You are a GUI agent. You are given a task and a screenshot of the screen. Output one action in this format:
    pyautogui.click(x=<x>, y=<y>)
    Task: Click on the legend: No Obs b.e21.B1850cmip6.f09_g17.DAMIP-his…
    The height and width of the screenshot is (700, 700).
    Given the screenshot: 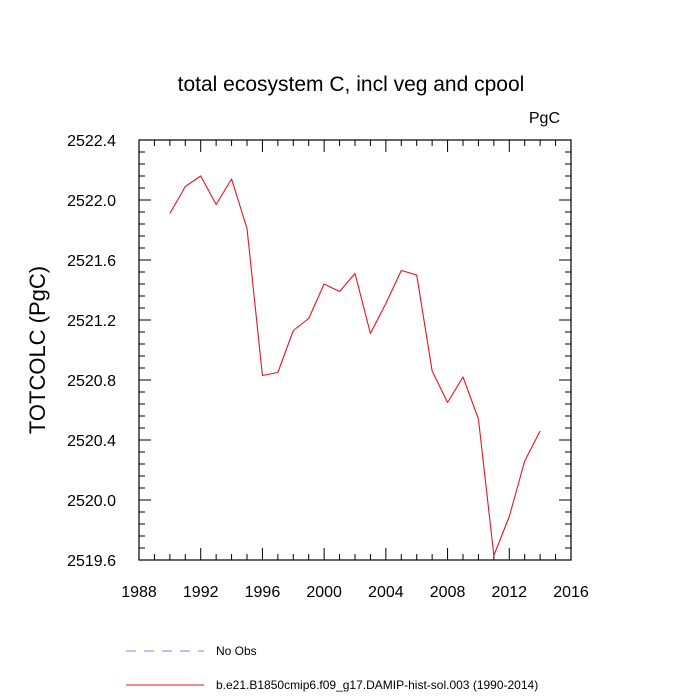 What is the action you would take?
    pyautogui.click(x=332, y=668)
    